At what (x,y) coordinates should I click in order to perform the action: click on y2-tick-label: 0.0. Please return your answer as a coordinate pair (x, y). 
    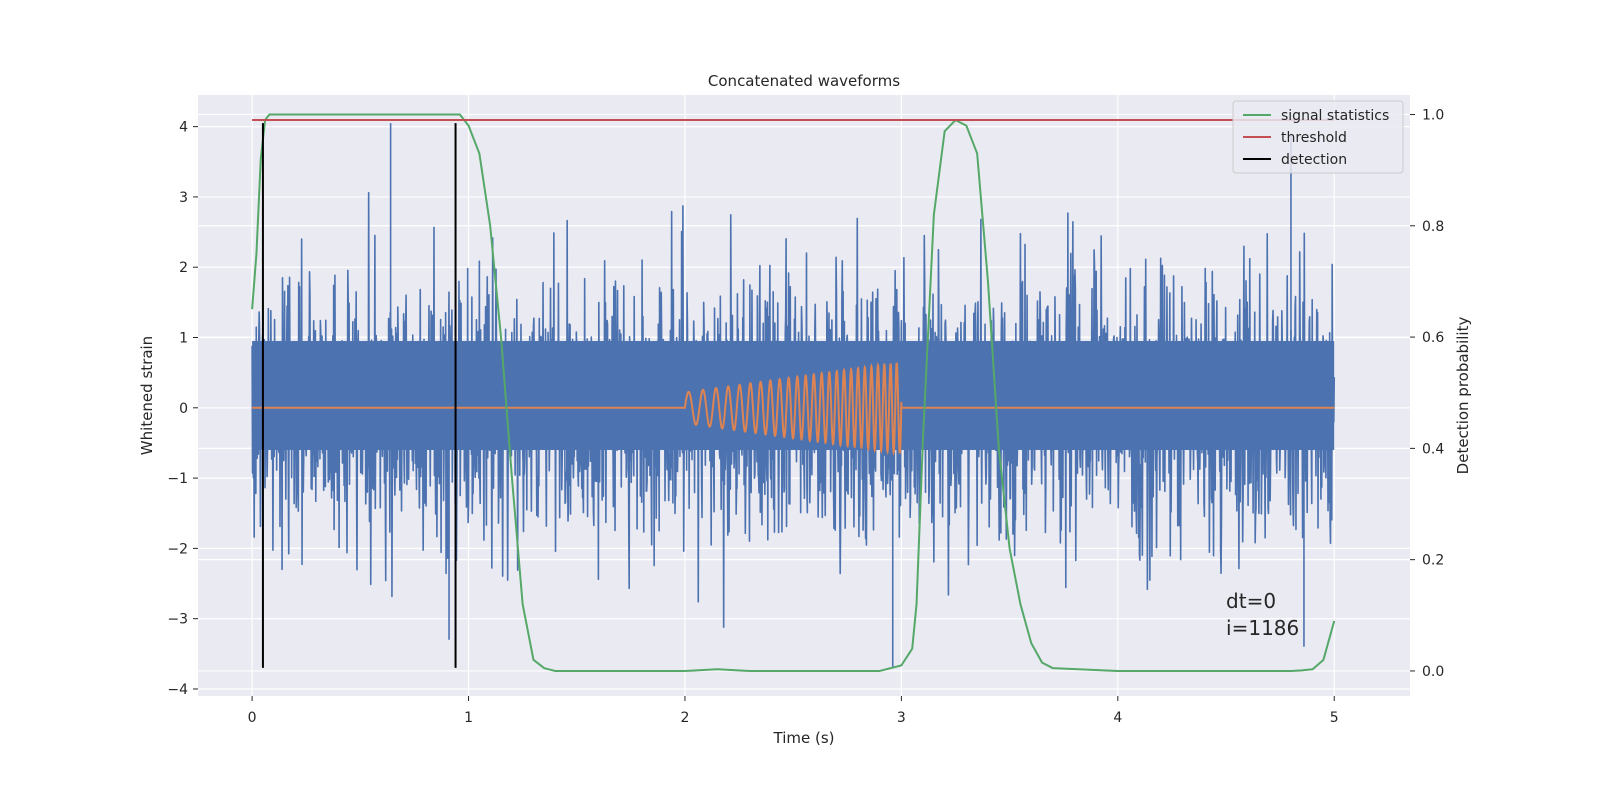
    Looking at the image, I should click on (1433, 672).